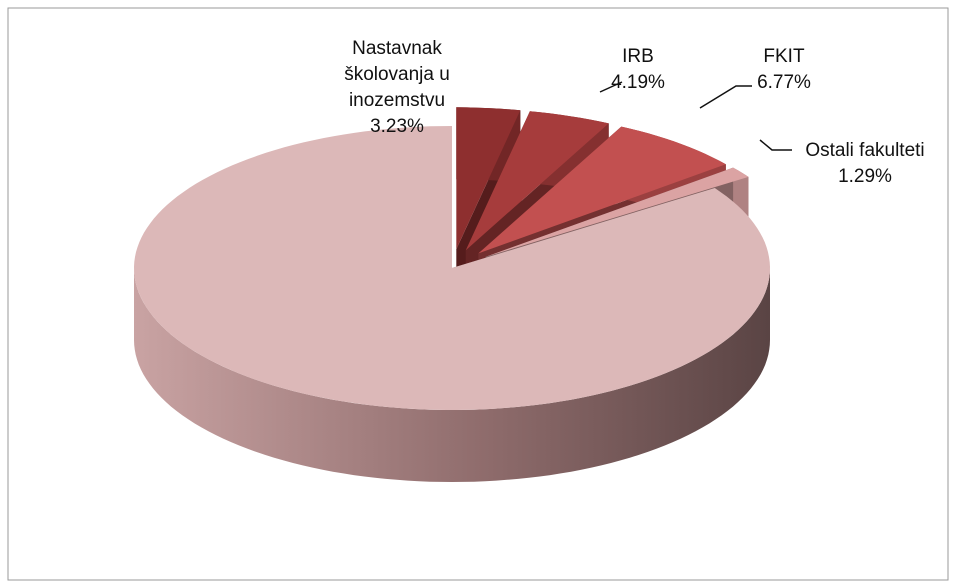 The width and height of the screenshot is (957, 581). Describe the element at coordinates (397, 126) in the screenshot. I see `value-label: 3.23%` at that location.